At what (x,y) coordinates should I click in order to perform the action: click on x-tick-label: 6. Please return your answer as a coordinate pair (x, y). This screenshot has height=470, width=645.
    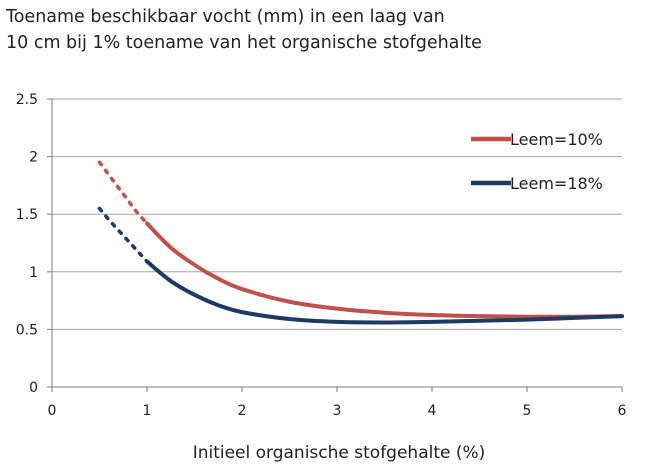
    Looking at the image, I should click on (622, 411).